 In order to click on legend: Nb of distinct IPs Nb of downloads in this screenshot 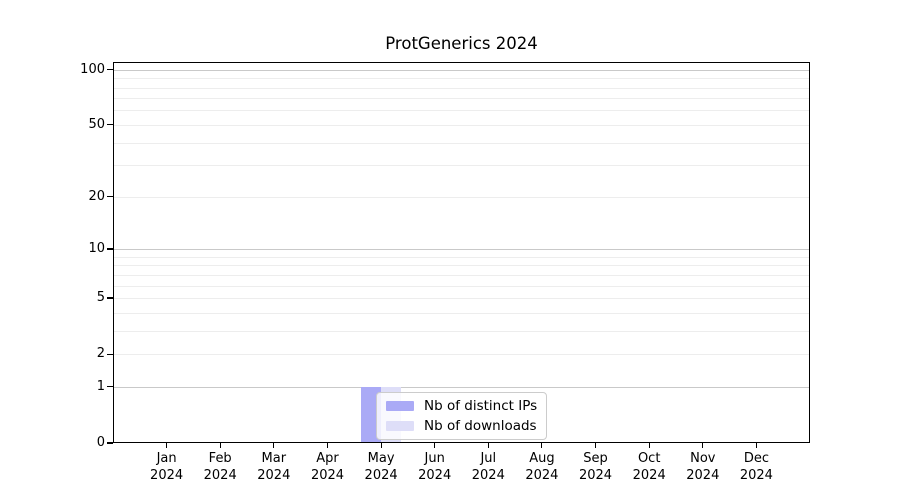, I will do `click(462, 416)`.